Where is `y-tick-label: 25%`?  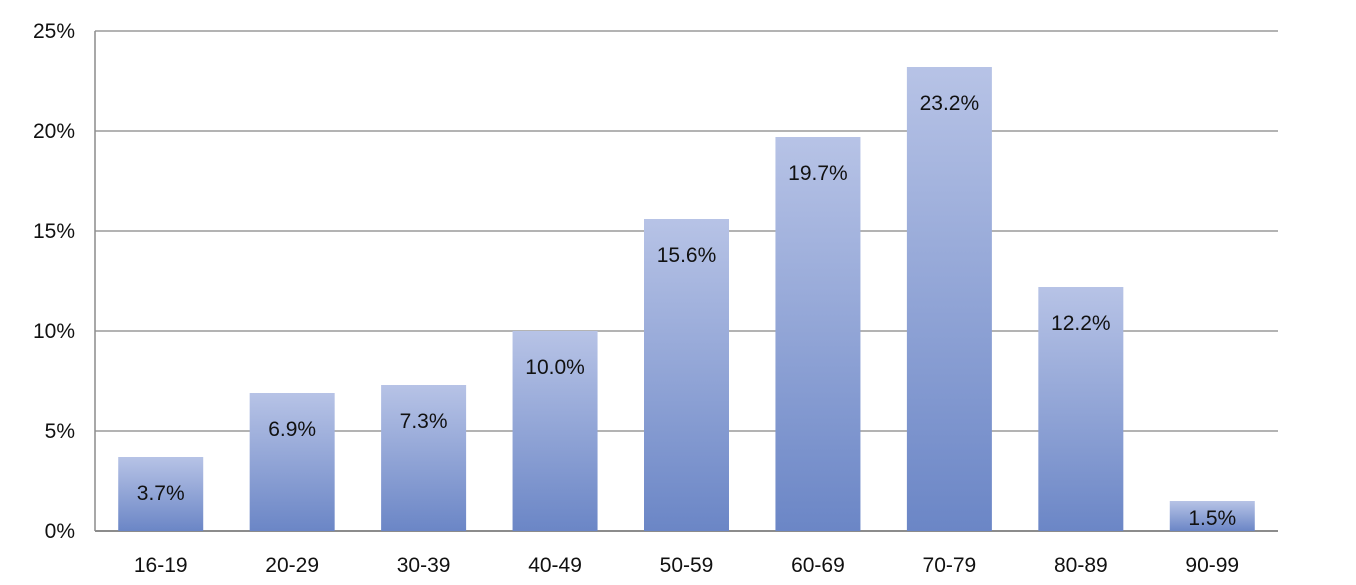
y-tick-label: 25% is located at coordinates (54, 31).